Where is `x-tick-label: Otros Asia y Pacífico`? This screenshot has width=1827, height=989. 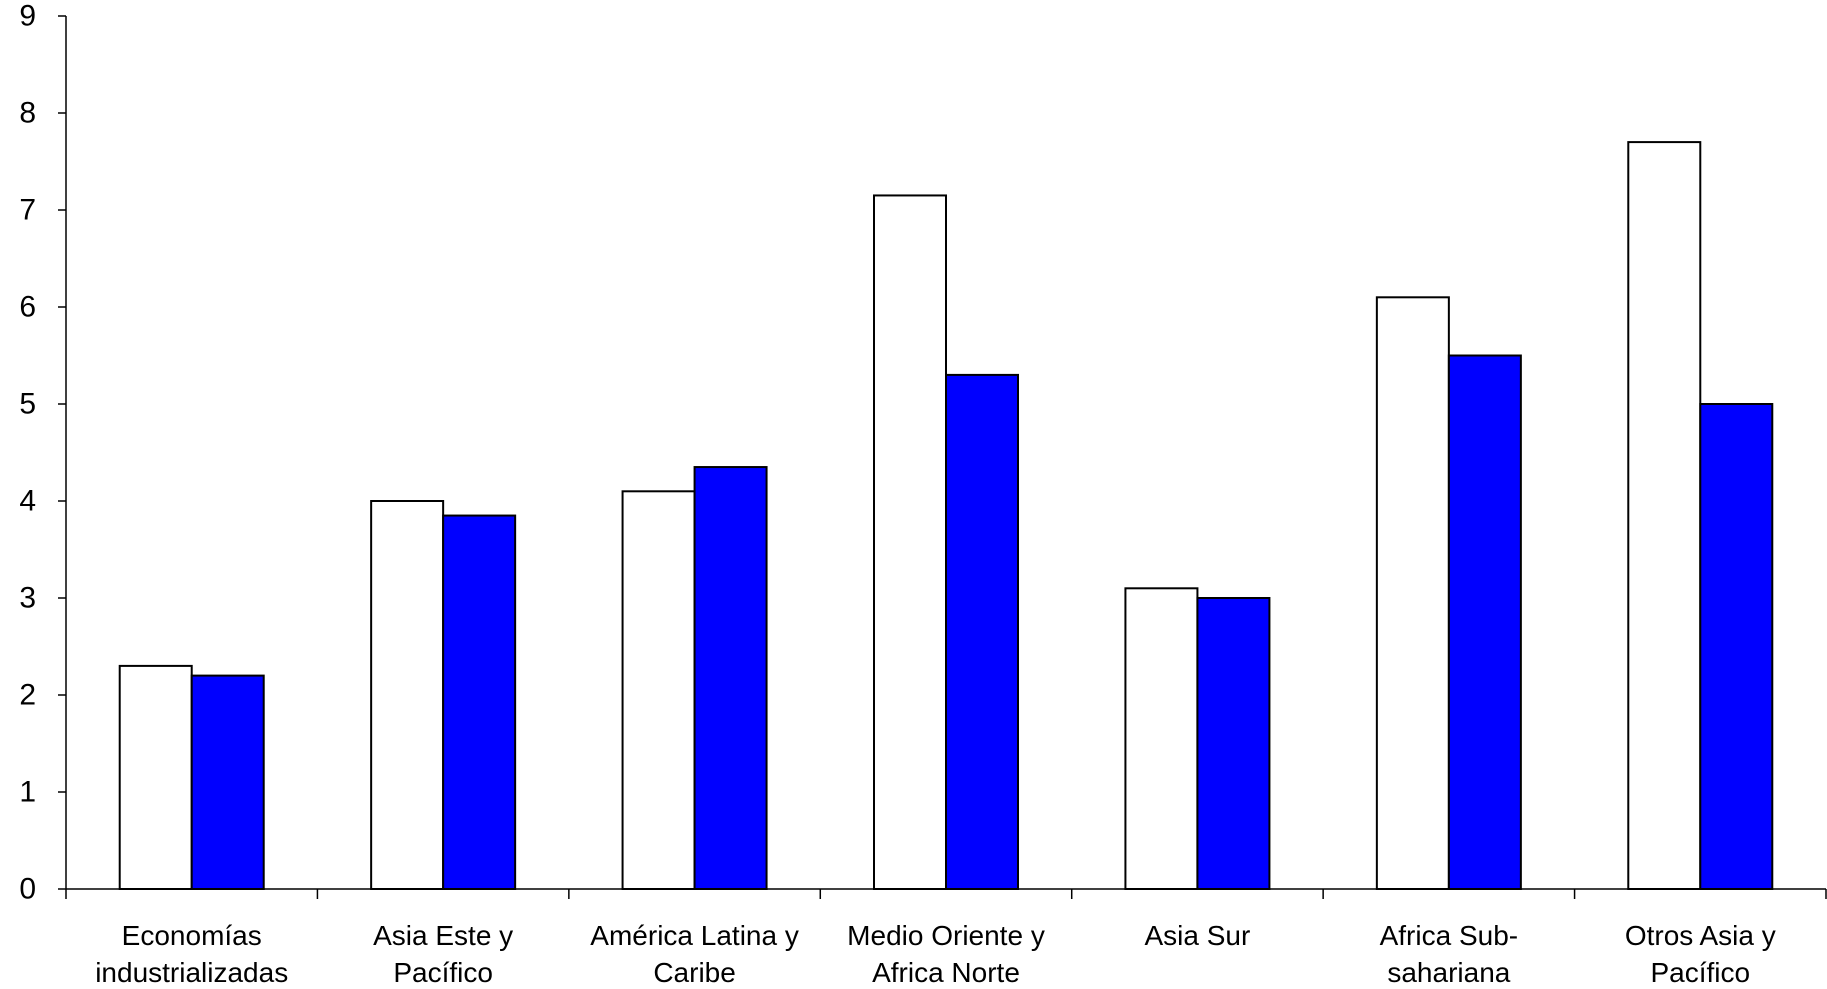 x-tick-label: Otros Asia y Pacífico is located at coordinates (1700, 954).